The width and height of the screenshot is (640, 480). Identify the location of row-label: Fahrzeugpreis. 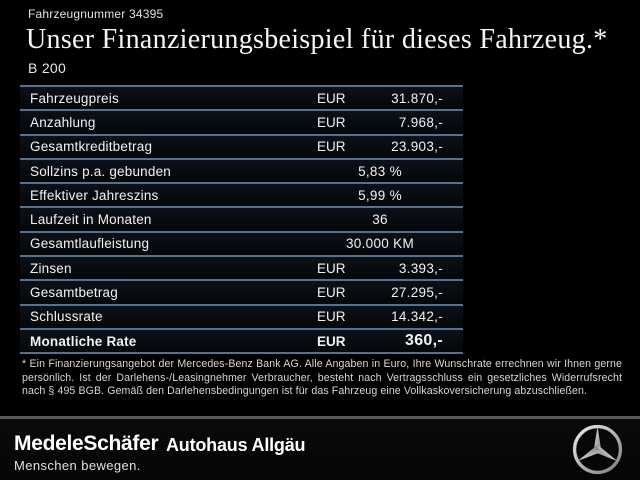
(74, 98).